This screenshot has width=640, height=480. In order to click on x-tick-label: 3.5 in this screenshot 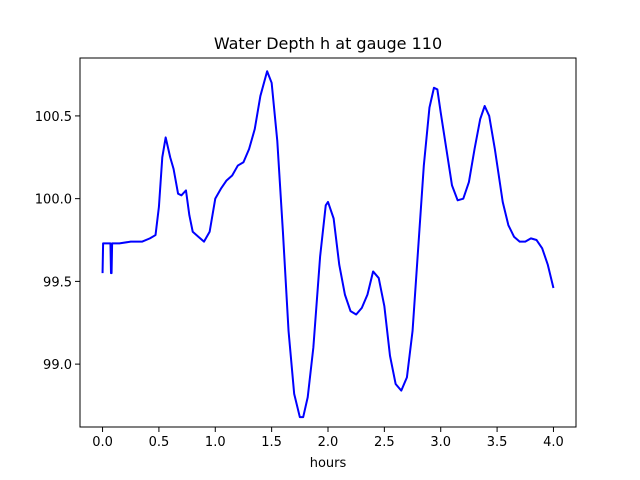, I will do `click(497, 442)`.